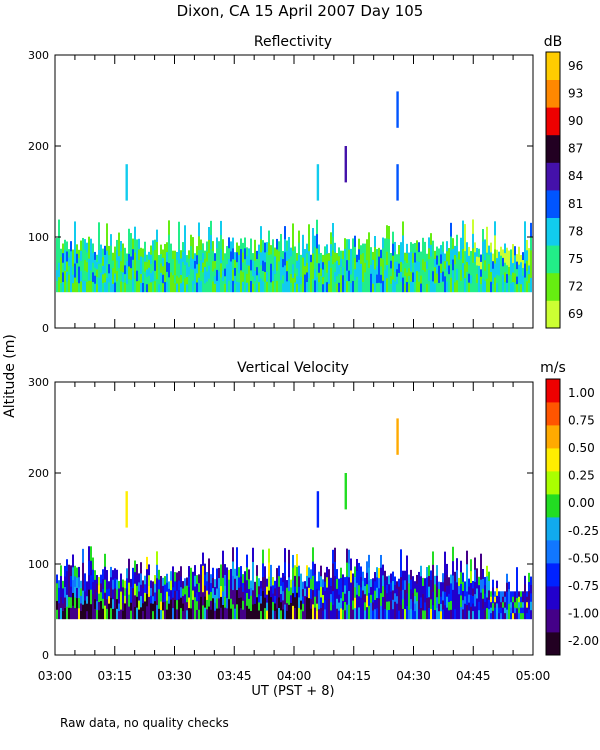  What do you see at coordinates (553, 368) in the screenshot?
I see `velocity-colorbar-unit: m/s` at bounding box center [553, 368].